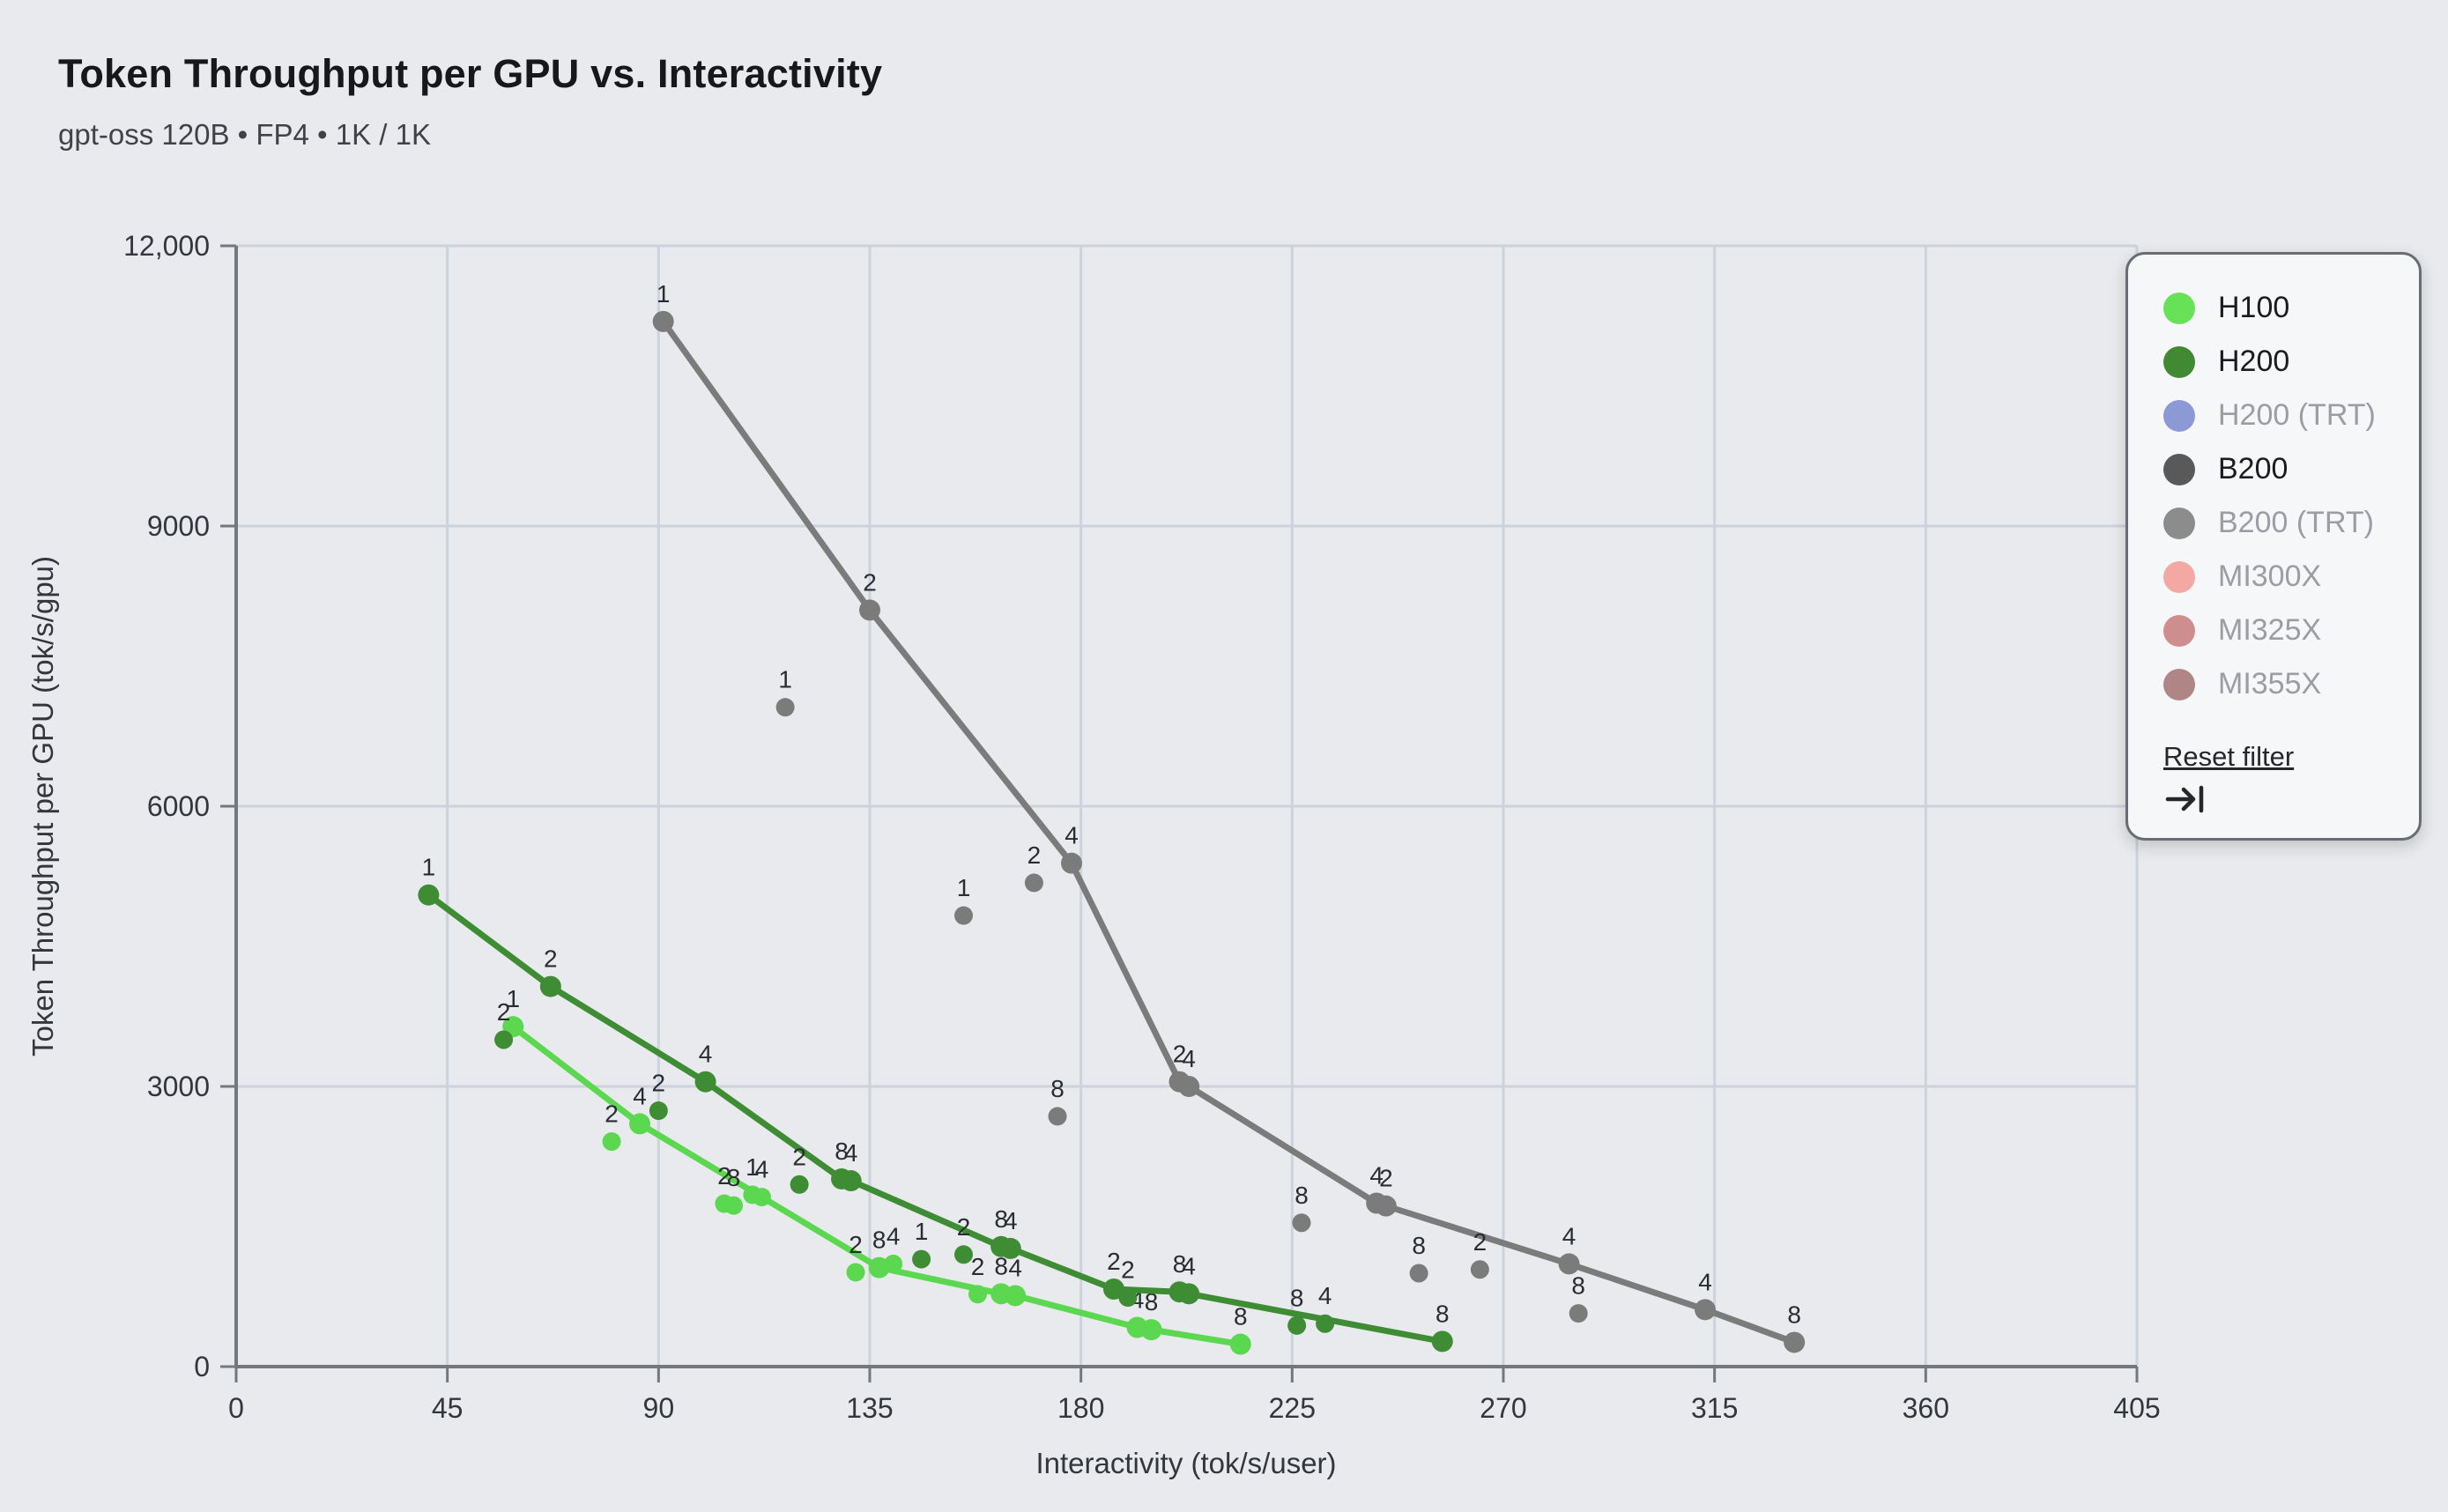 The height and width of the screenshot is (1512, 2448). I want to click on y-tick-label: 12,000, so click(166, 246).